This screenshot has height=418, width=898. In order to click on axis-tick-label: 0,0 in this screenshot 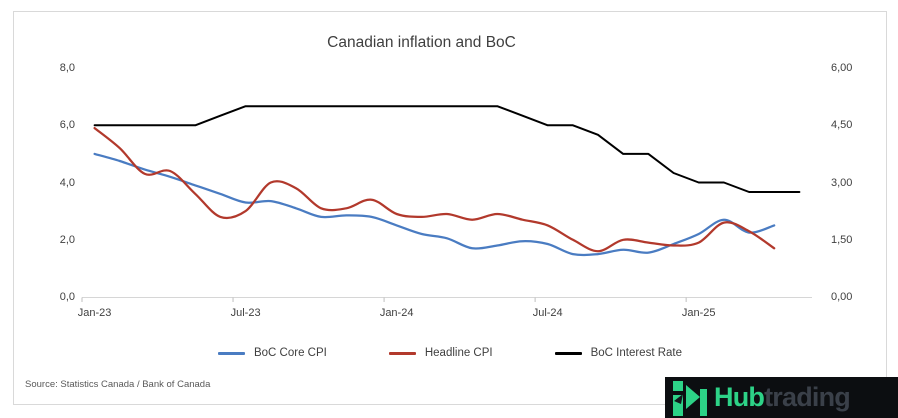, I will do `click(67, 297)`.